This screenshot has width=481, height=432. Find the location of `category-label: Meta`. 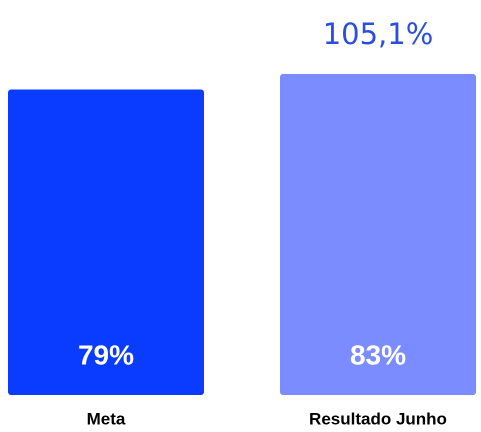

category-label: Meta is located at coordinates (106, 418).